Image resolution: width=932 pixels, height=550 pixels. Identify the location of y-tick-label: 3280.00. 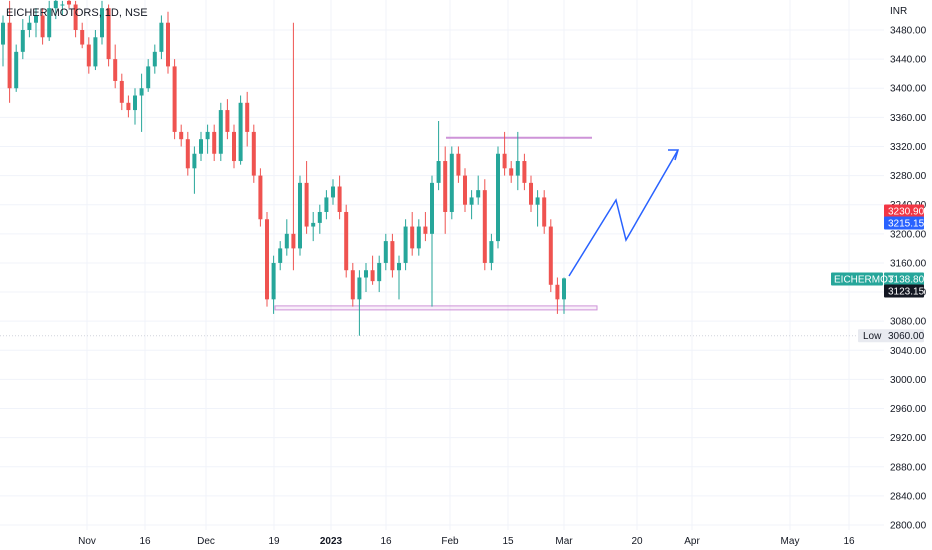
(908, 176).